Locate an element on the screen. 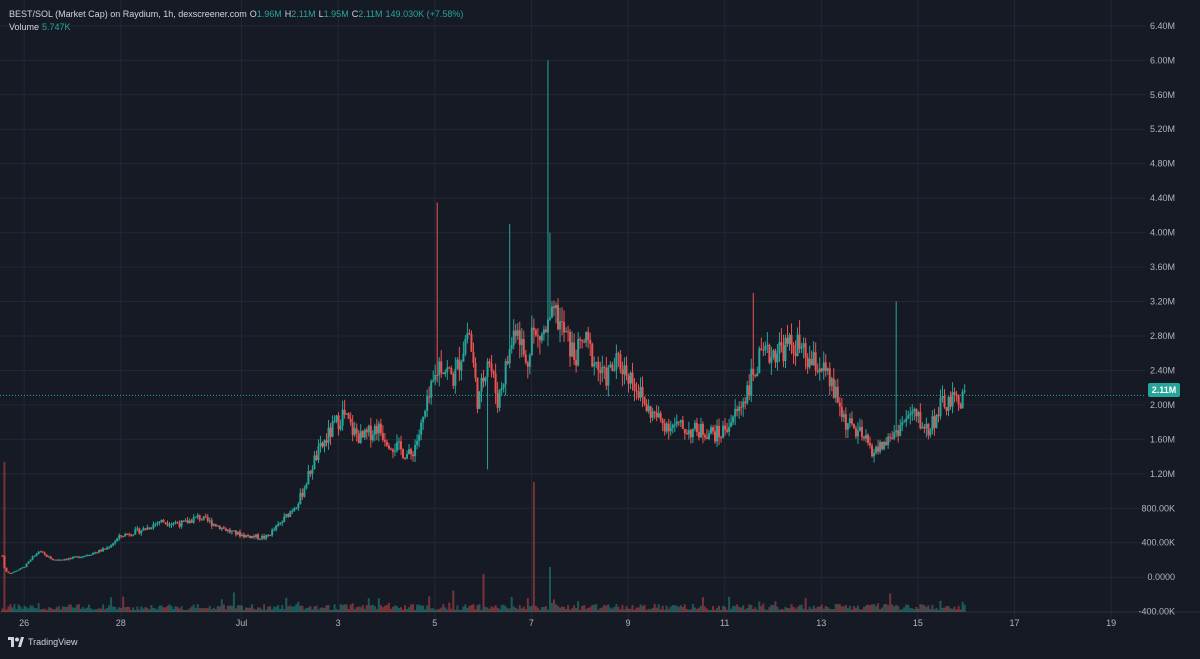 The width and height of the screenshot is (1200, 659). time-tick-label: 5 is located at coordinates (434, 623).